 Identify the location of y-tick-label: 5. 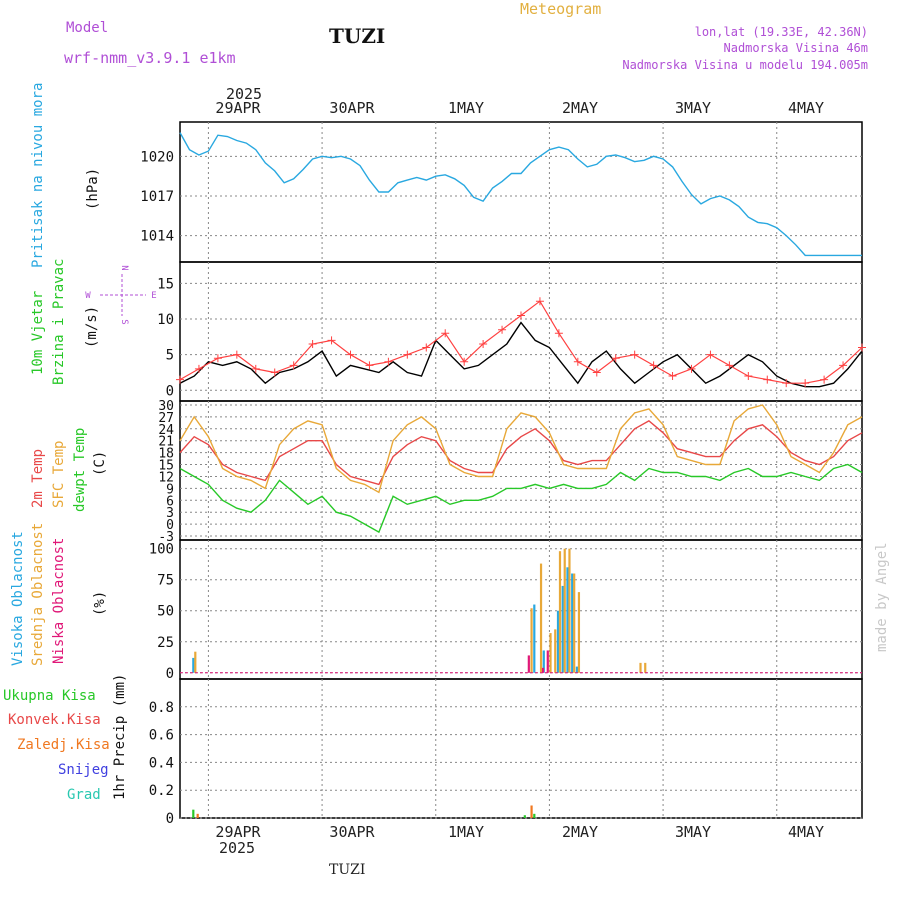
(170, 356).